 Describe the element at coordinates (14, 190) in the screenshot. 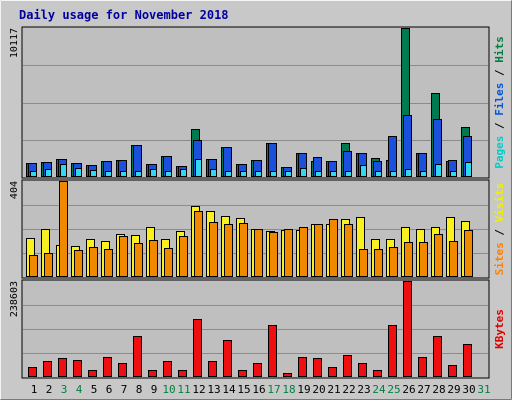

I see `panel-visits-max-label: 404` at that location.